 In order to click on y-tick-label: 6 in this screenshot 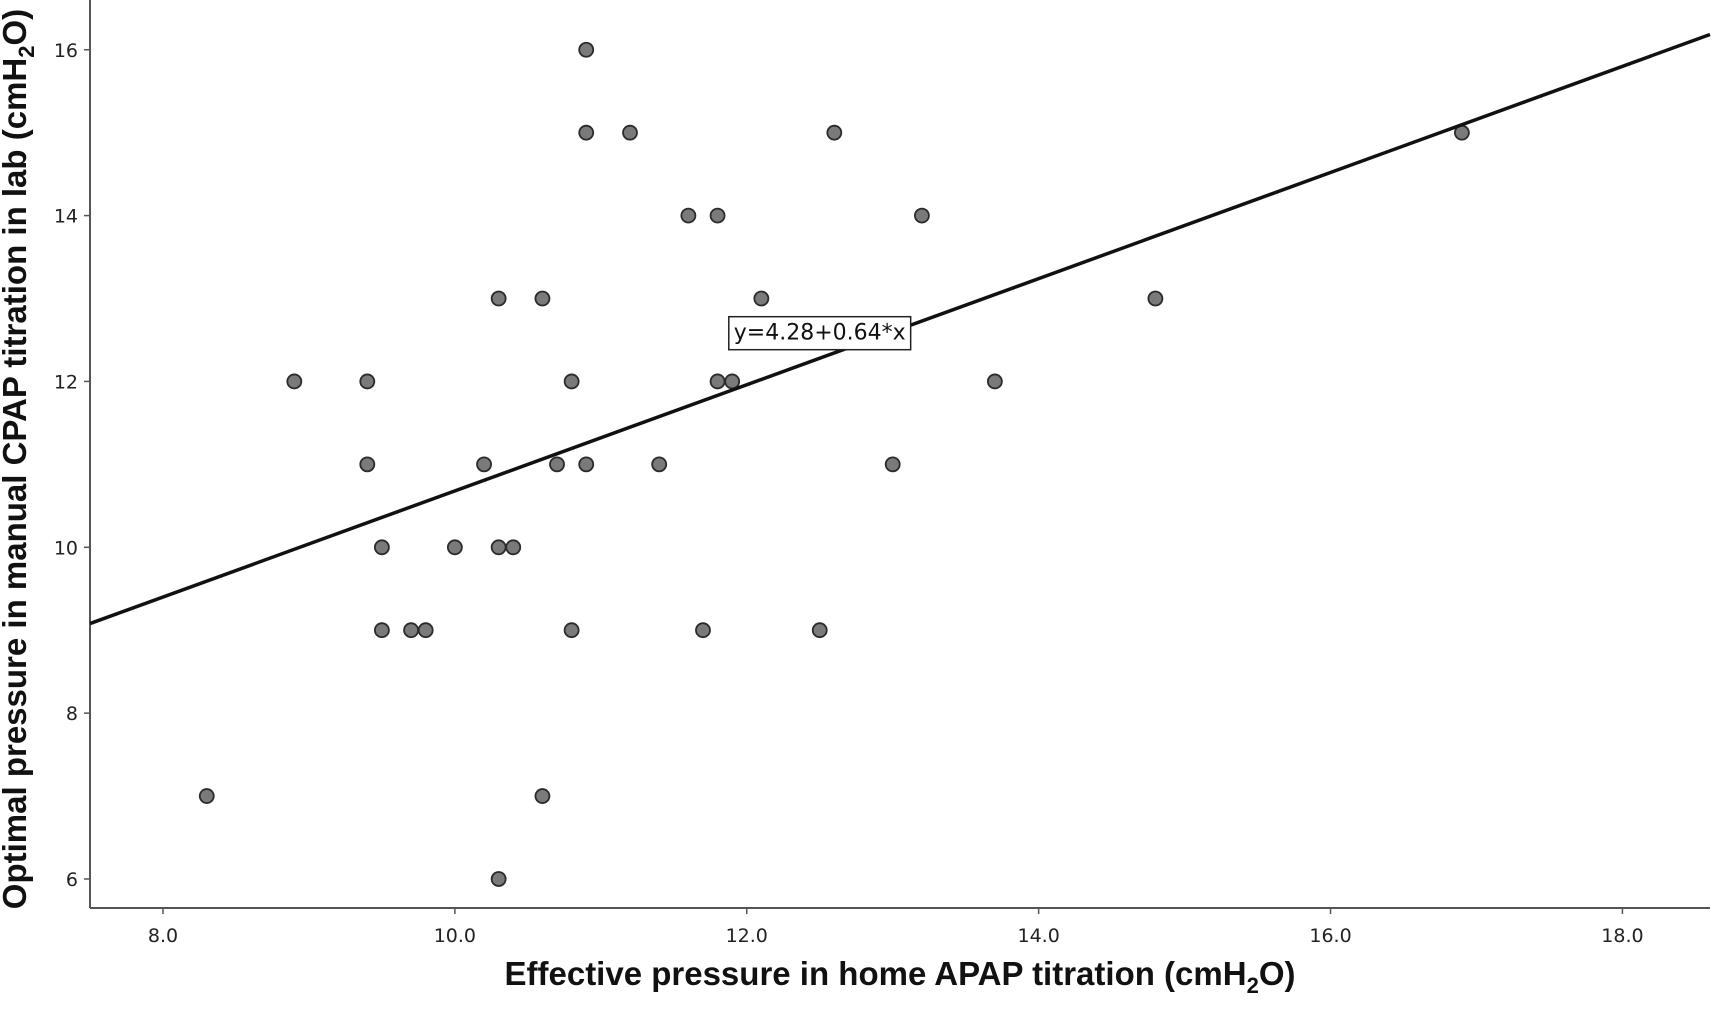, I will do `click(72, 880)`.